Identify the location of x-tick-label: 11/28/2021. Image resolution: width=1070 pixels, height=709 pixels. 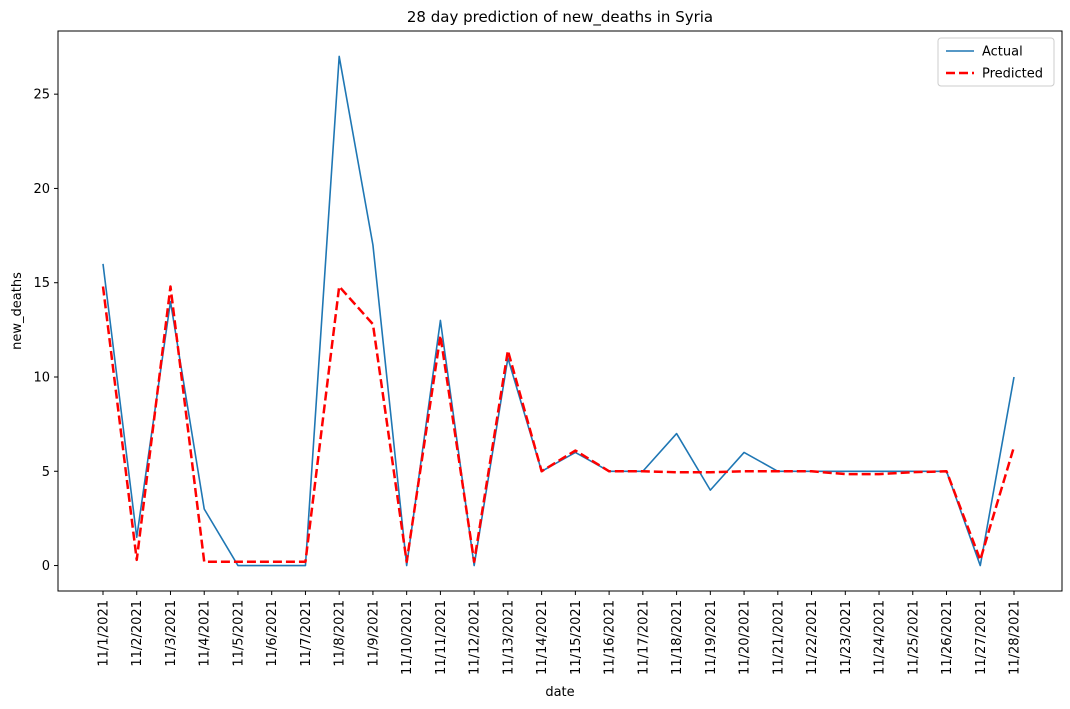
(1015, 637).